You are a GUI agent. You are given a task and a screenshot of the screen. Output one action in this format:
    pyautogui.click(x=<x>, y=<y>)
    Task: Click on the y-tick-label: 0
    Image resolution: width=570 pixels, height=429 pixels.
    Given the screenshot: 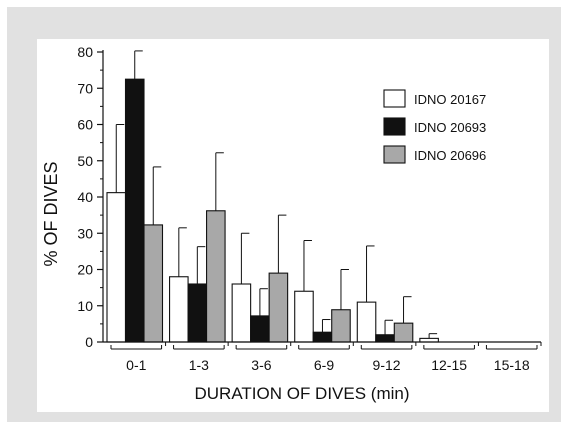 What is the action you would take?
    pyautogui.click(x=89, y=342)
    